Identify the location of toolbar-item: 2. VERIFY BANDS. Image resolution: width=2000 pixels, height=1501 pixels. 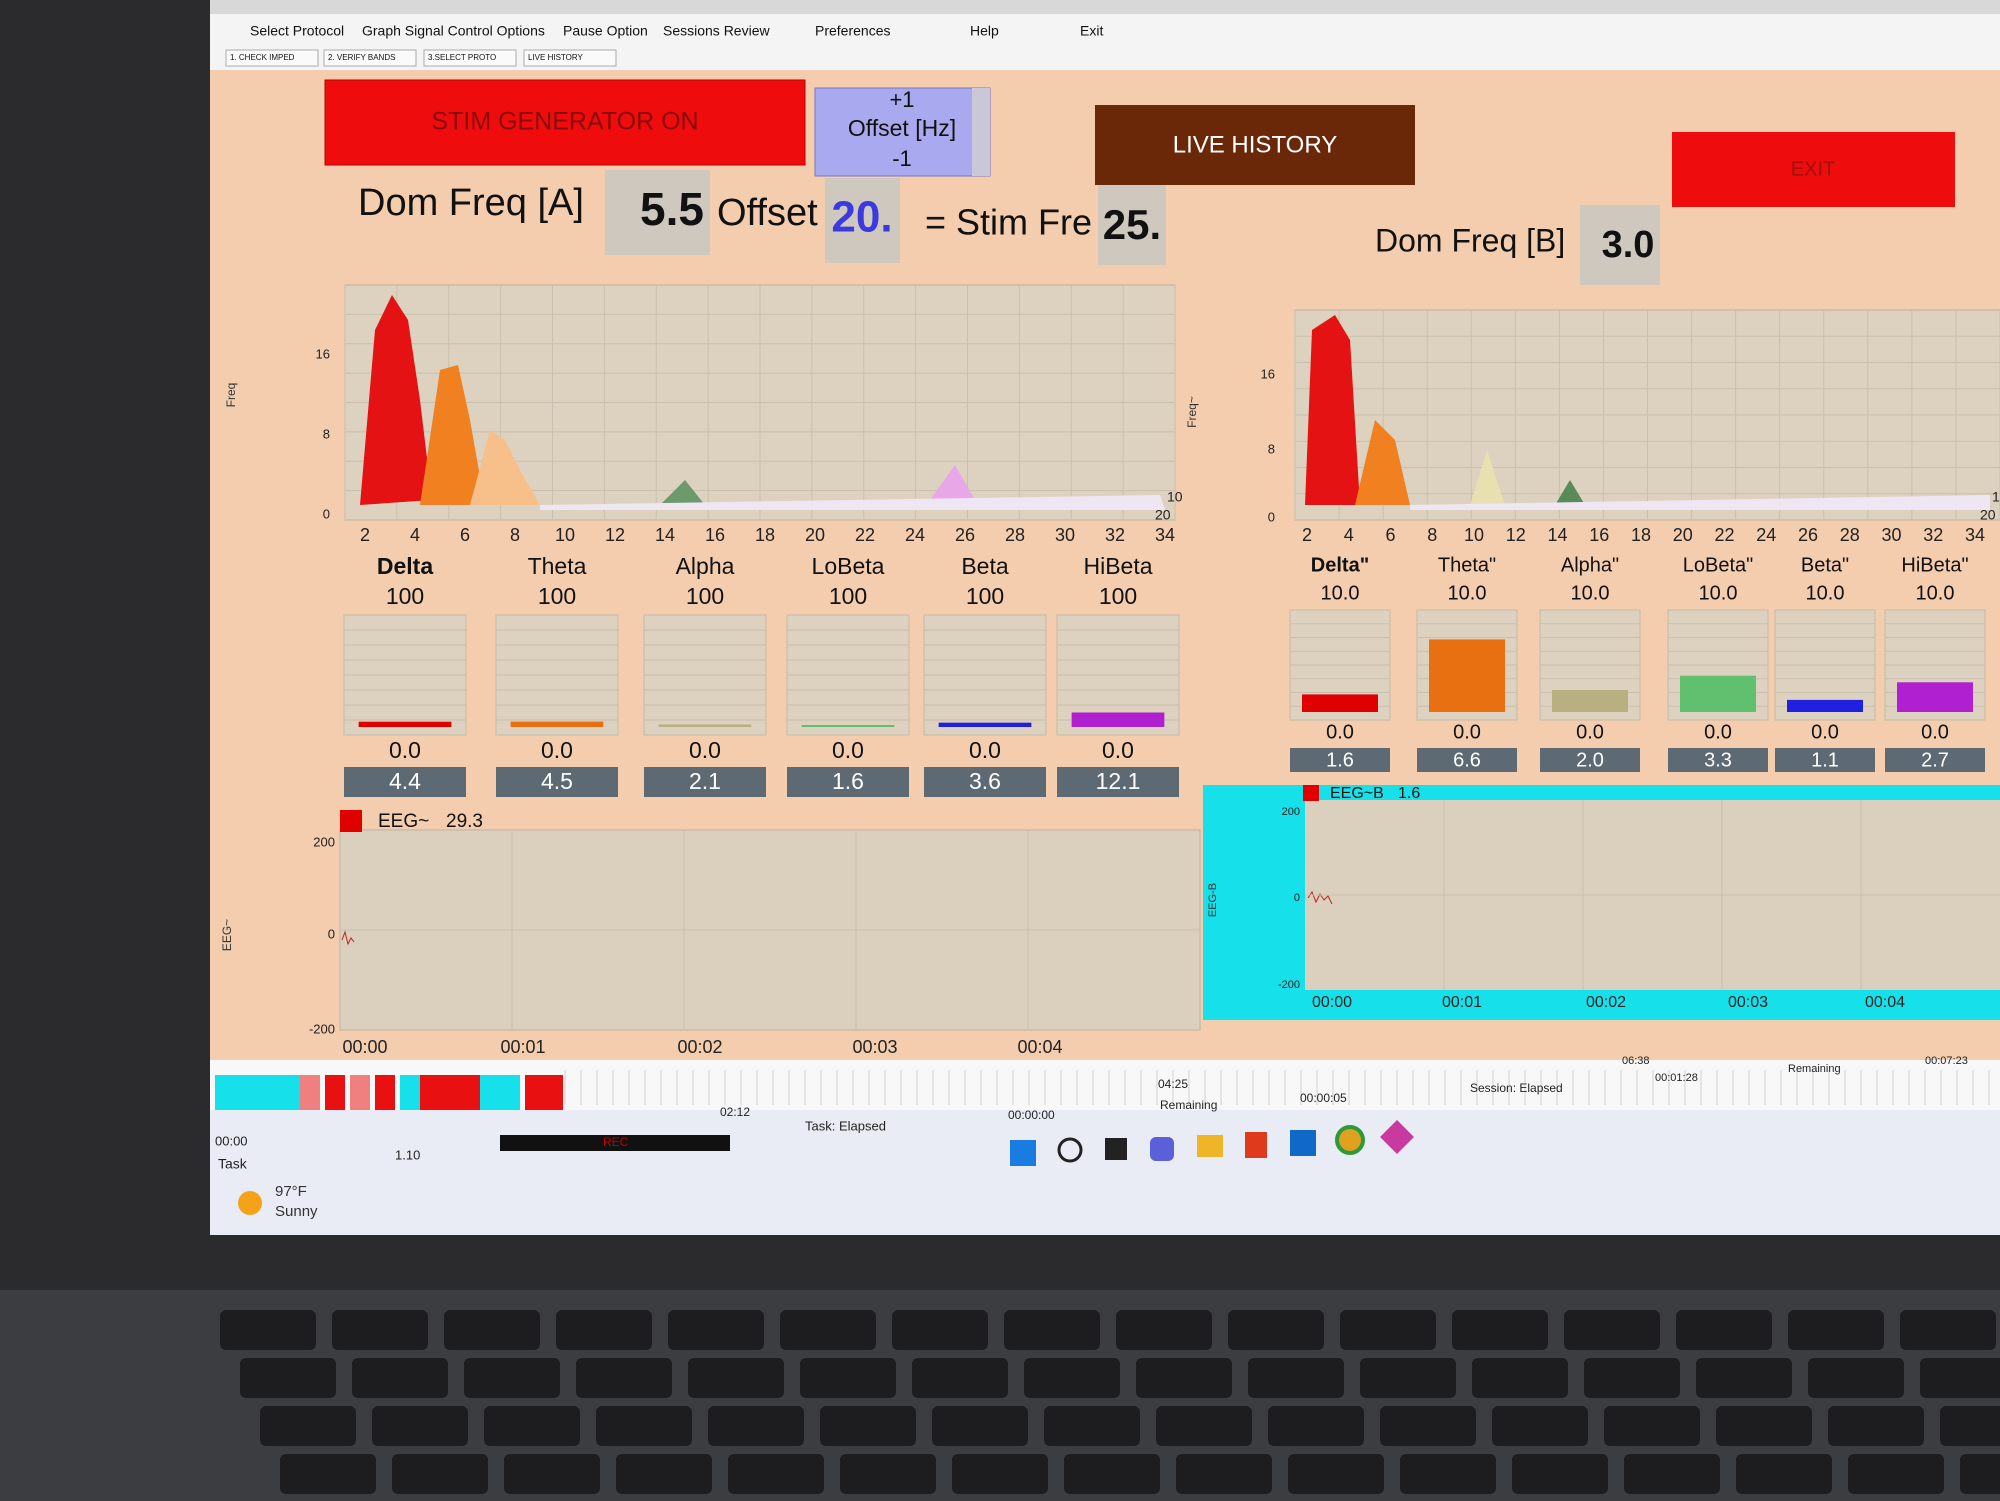
(361, 57).